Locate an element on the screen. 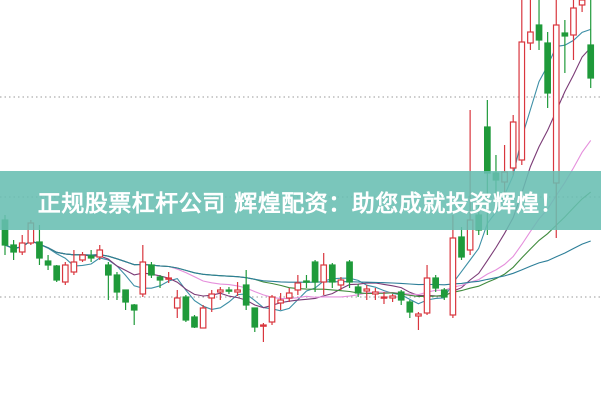  title-banner: 正规股票杠杆公司 辉煌配资：助您成就投资辉煌！ is located at coordinates (300, 200).